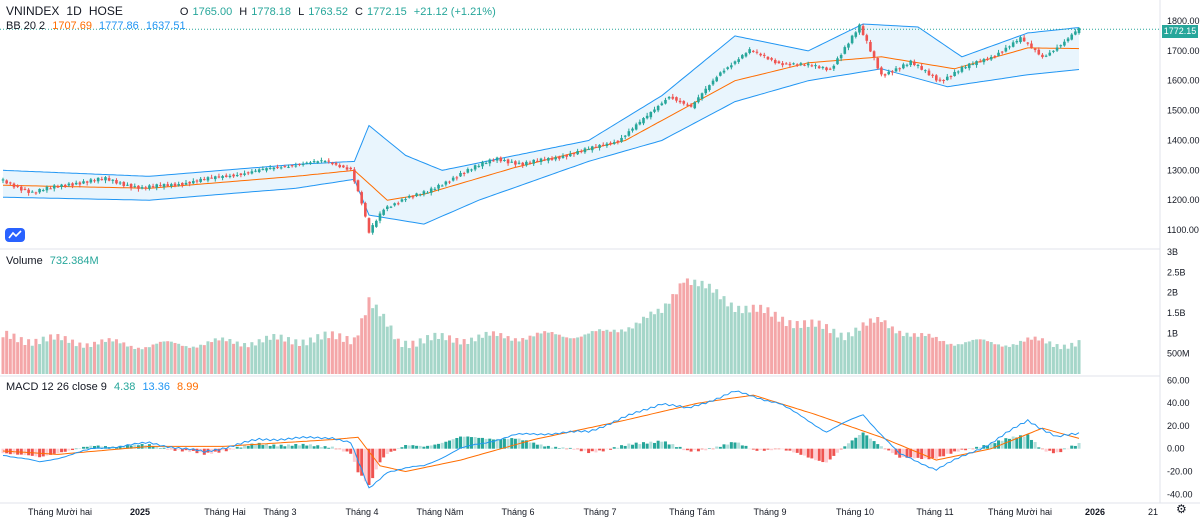 The width and height of the screenshot is (1200, 517). What do you see at coordinates (60, 512) in the screenshot?
I see `time-axis-label: Tháng Mười hai` at bounding box center [60, 512].